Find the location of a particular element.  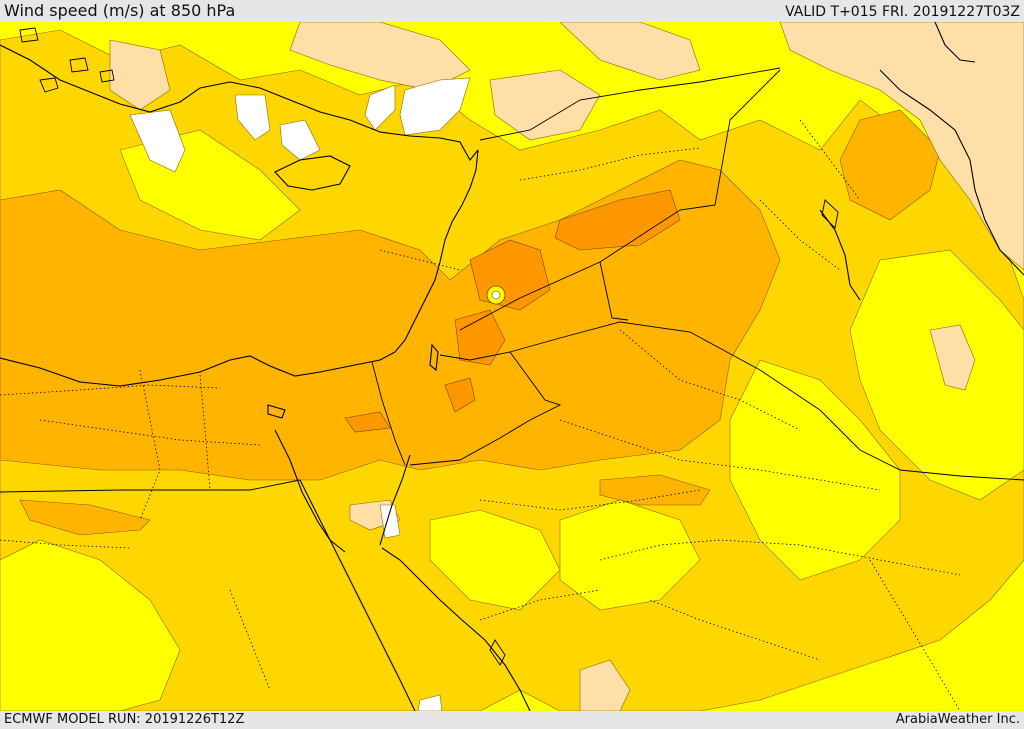

border-egypt-sudan is located at coordinates (150, 486).